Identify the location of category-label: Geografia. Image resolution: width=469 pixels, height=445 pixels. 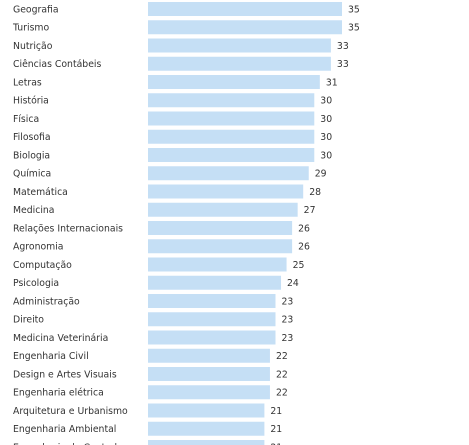
(36, 9).